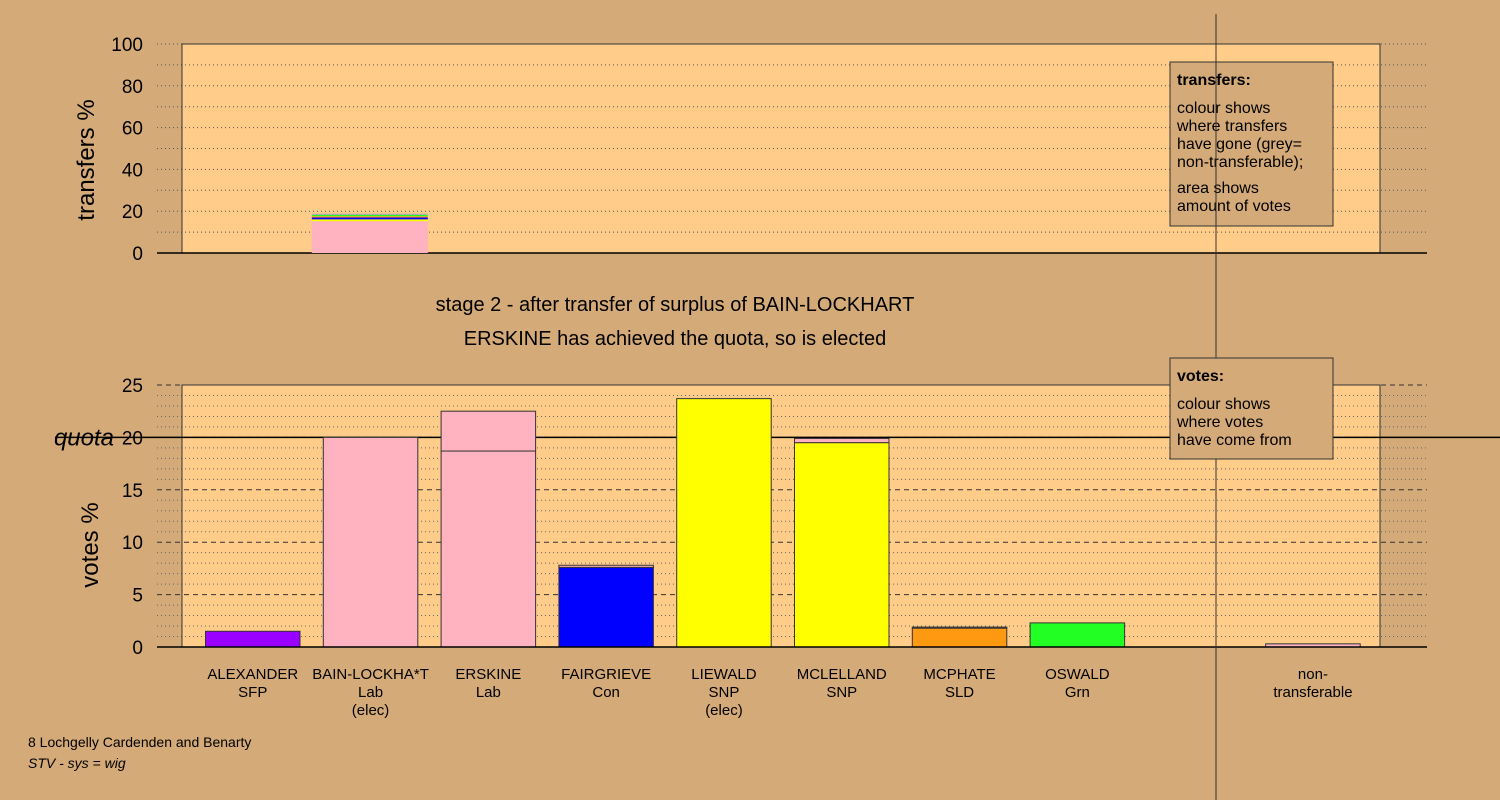 This screenshot has height=800, width=1500. Describe the element at coordinates (137, 596) in the screenshot. I see `votes-tick-label: 5` at that location.